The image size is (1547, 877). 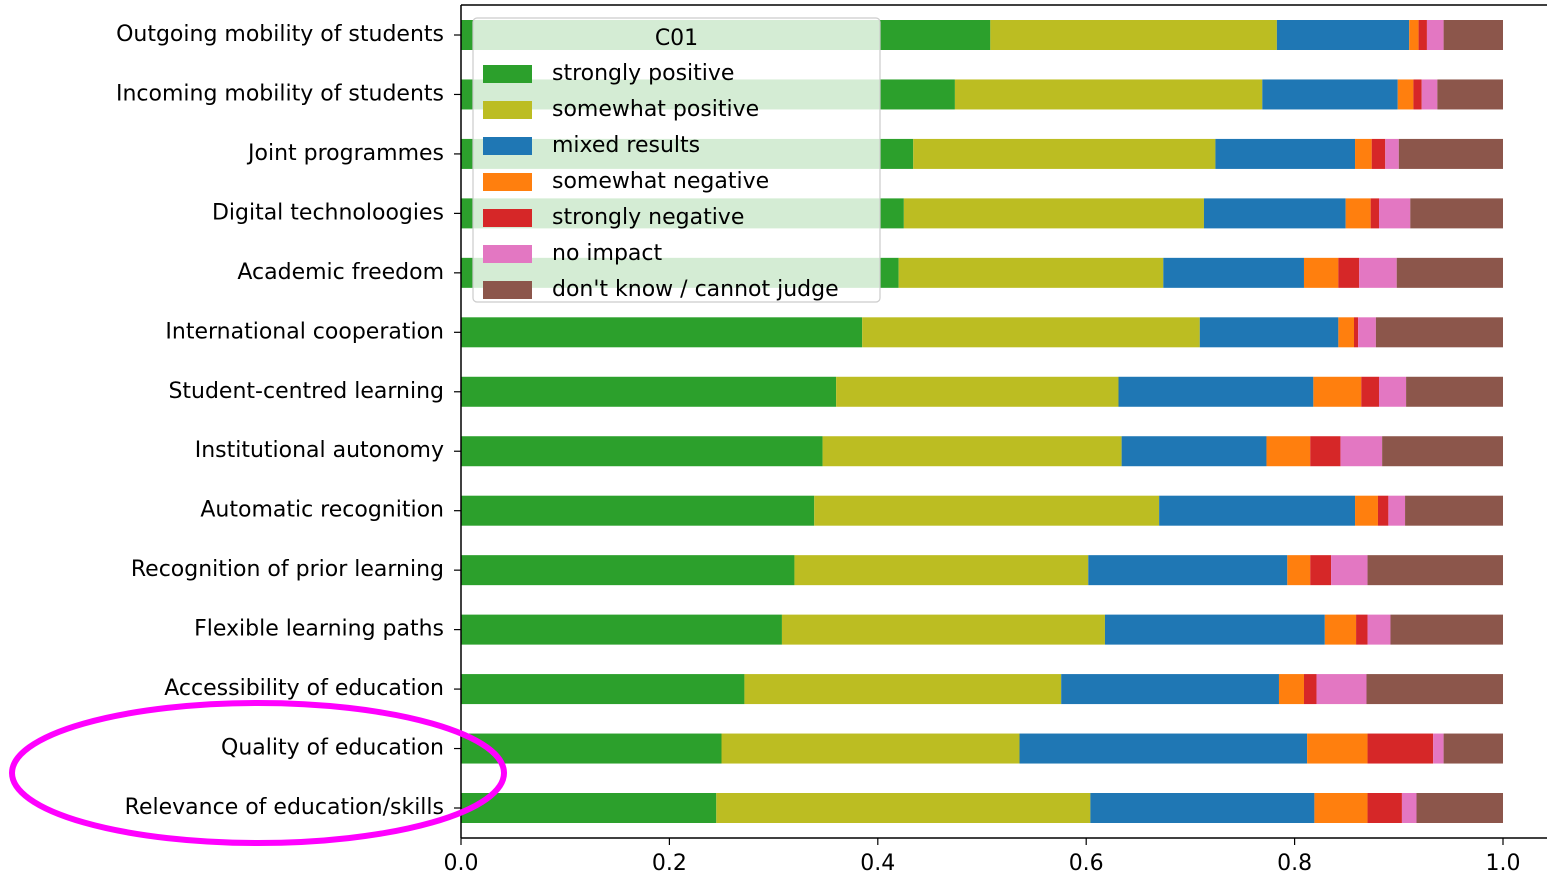 I want to click on y-tick-label: Student-centred learning, so click(x=306, y=391).